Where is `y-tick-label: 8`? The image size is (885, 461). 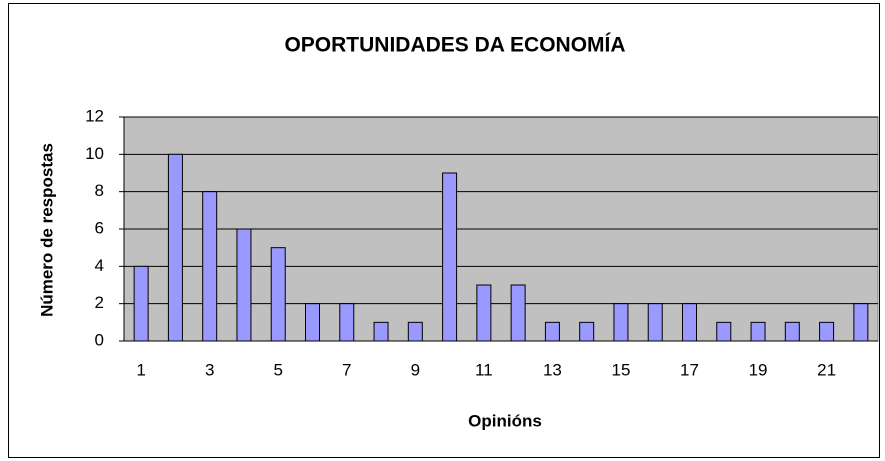 y-tick-label: 8 is located at coordinates (99, 190).